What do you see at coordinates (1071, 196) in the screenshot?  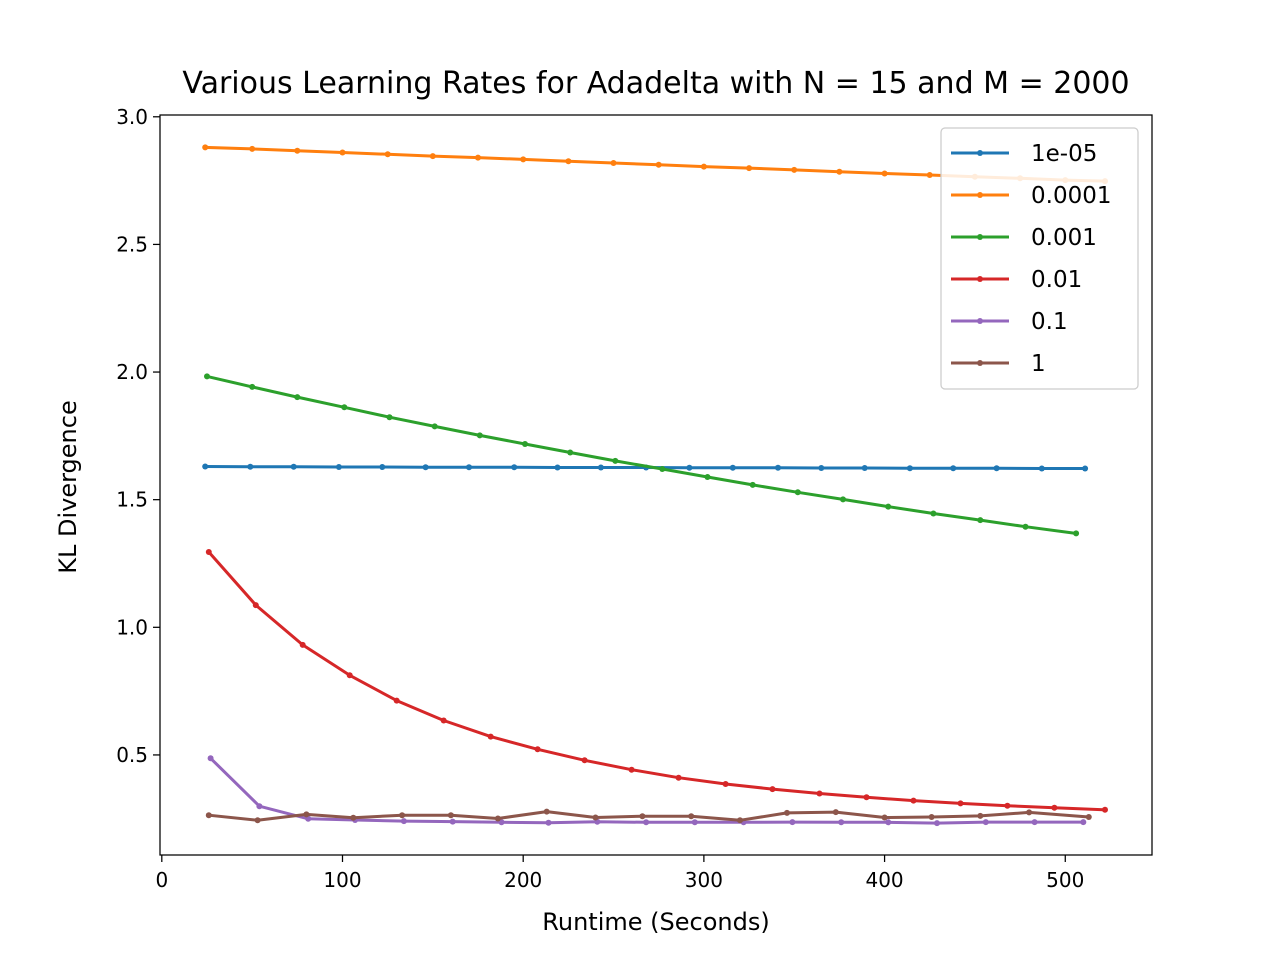 I see `legend-label: 0.0001` at bounding box center [1071, 196].